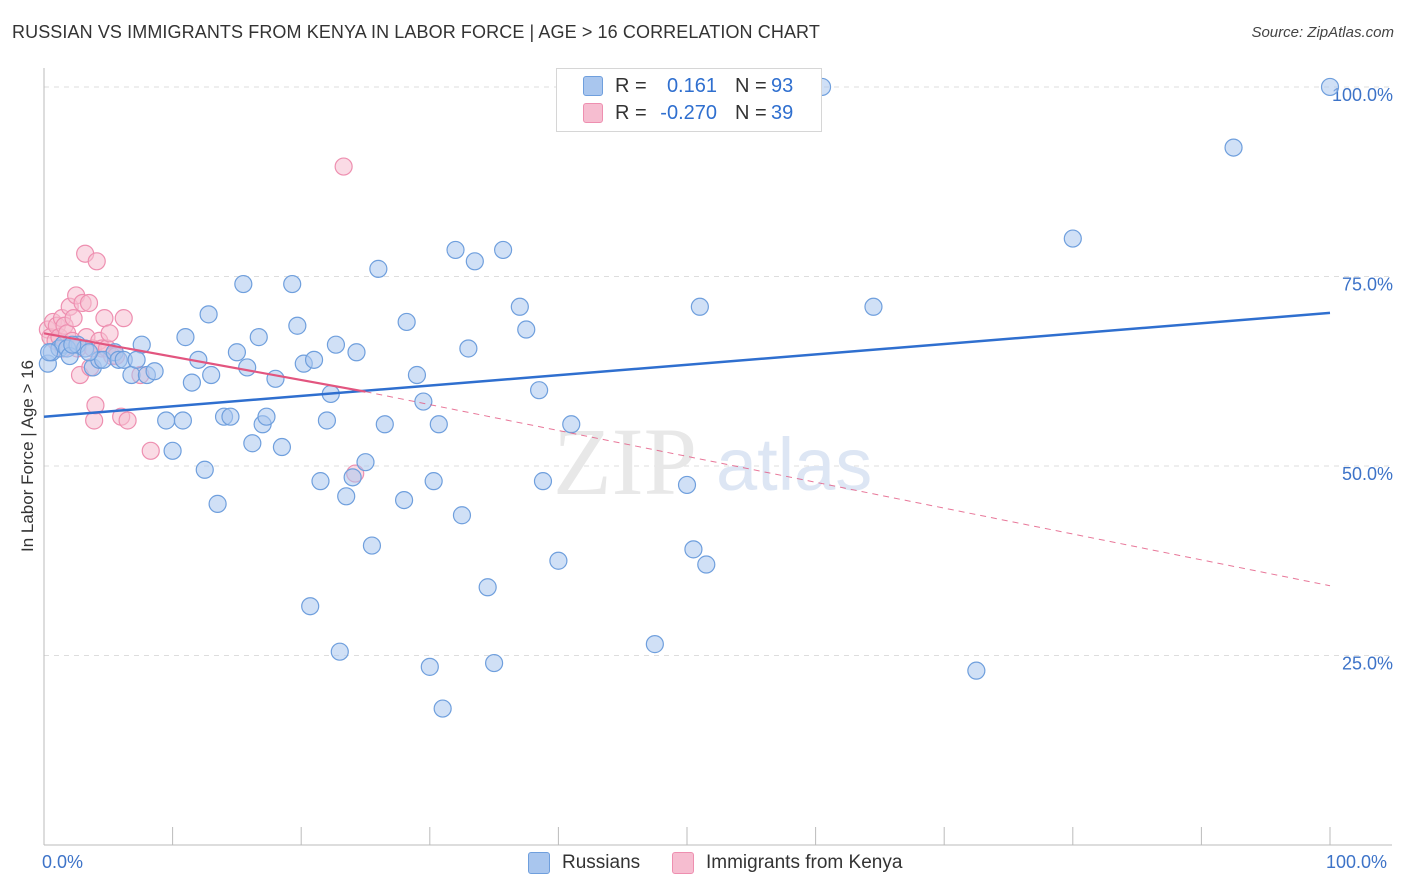  Describe the element at coordinates (683, 863) in the screenshot. I see `bottom-legend-swatch-kenya` at that location.